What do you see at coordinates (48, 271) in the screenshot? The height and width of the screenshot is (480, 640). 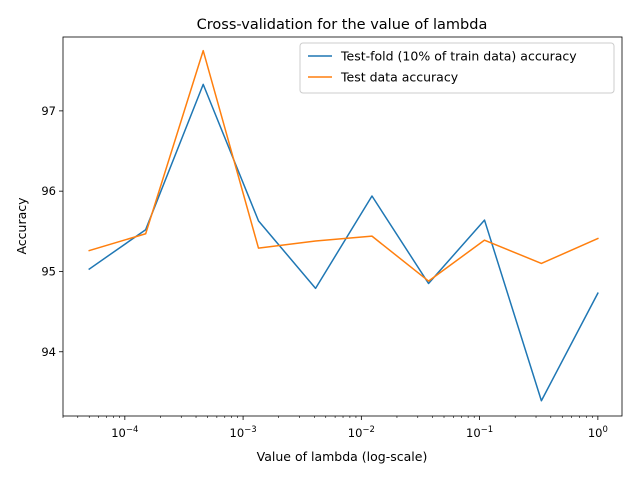 I see `y-tick-label-2: 95` at bounding box center [48, 271].